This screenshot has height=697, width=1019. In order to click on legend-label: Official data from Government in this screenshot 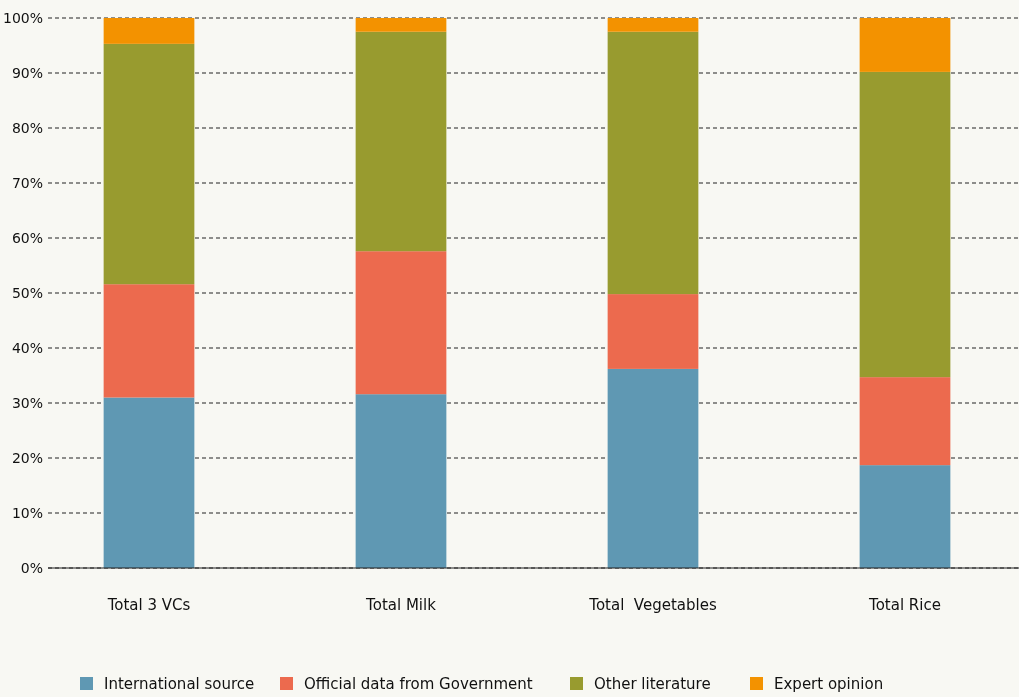, I will do `click(418, 684)`.